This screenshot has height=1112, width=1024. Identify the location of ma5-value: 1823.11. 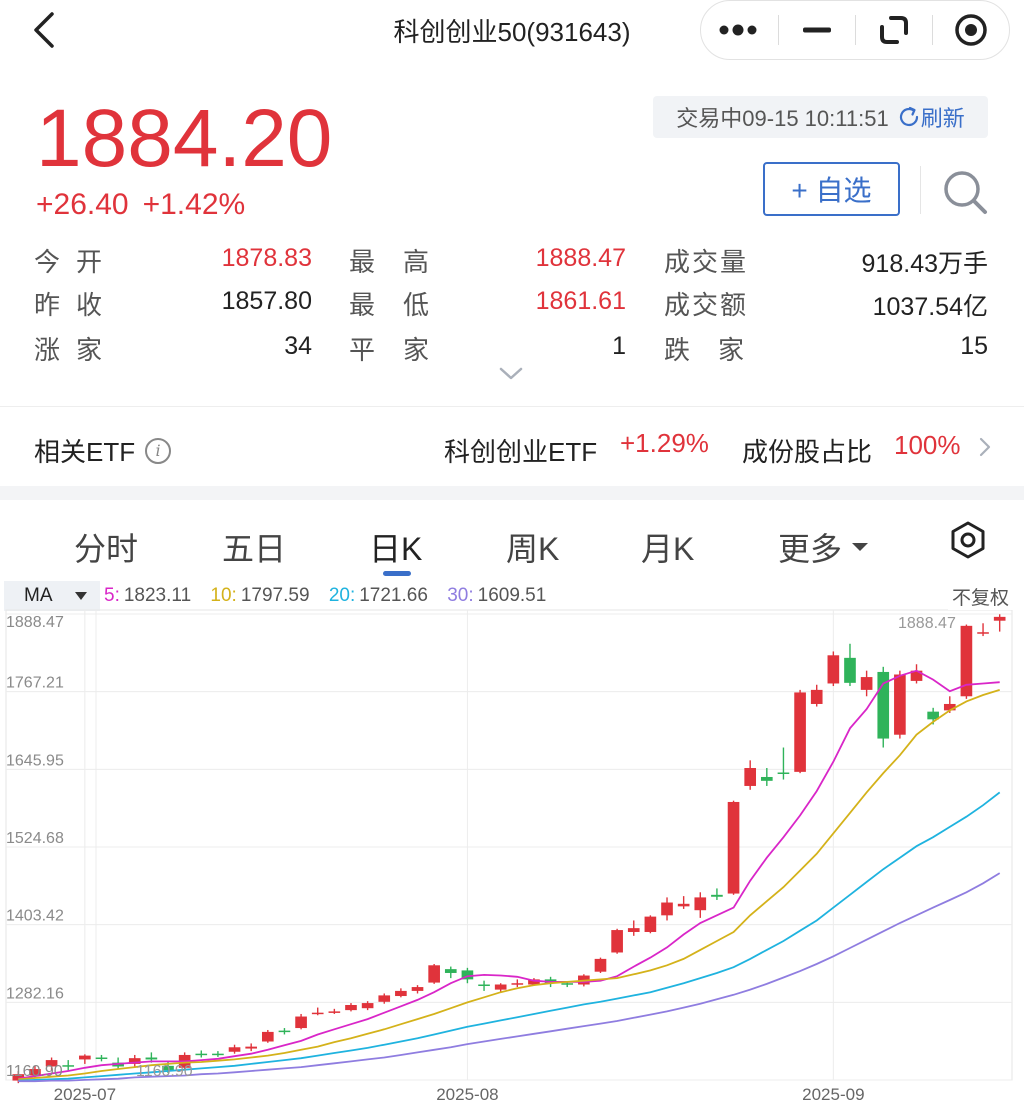
(157, 595).